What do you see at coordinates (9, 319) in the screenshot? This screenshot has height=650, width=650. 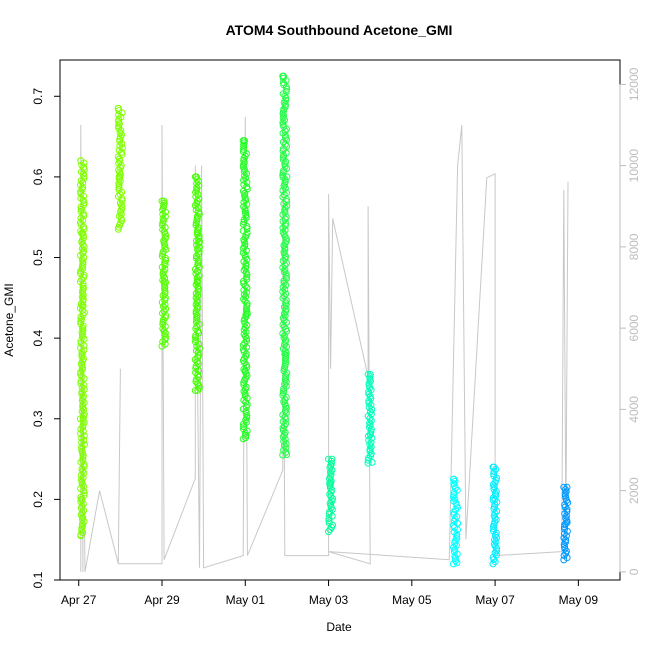 I see `y-axis-label: Acetone_GMI` at bounding box center [9, 319].